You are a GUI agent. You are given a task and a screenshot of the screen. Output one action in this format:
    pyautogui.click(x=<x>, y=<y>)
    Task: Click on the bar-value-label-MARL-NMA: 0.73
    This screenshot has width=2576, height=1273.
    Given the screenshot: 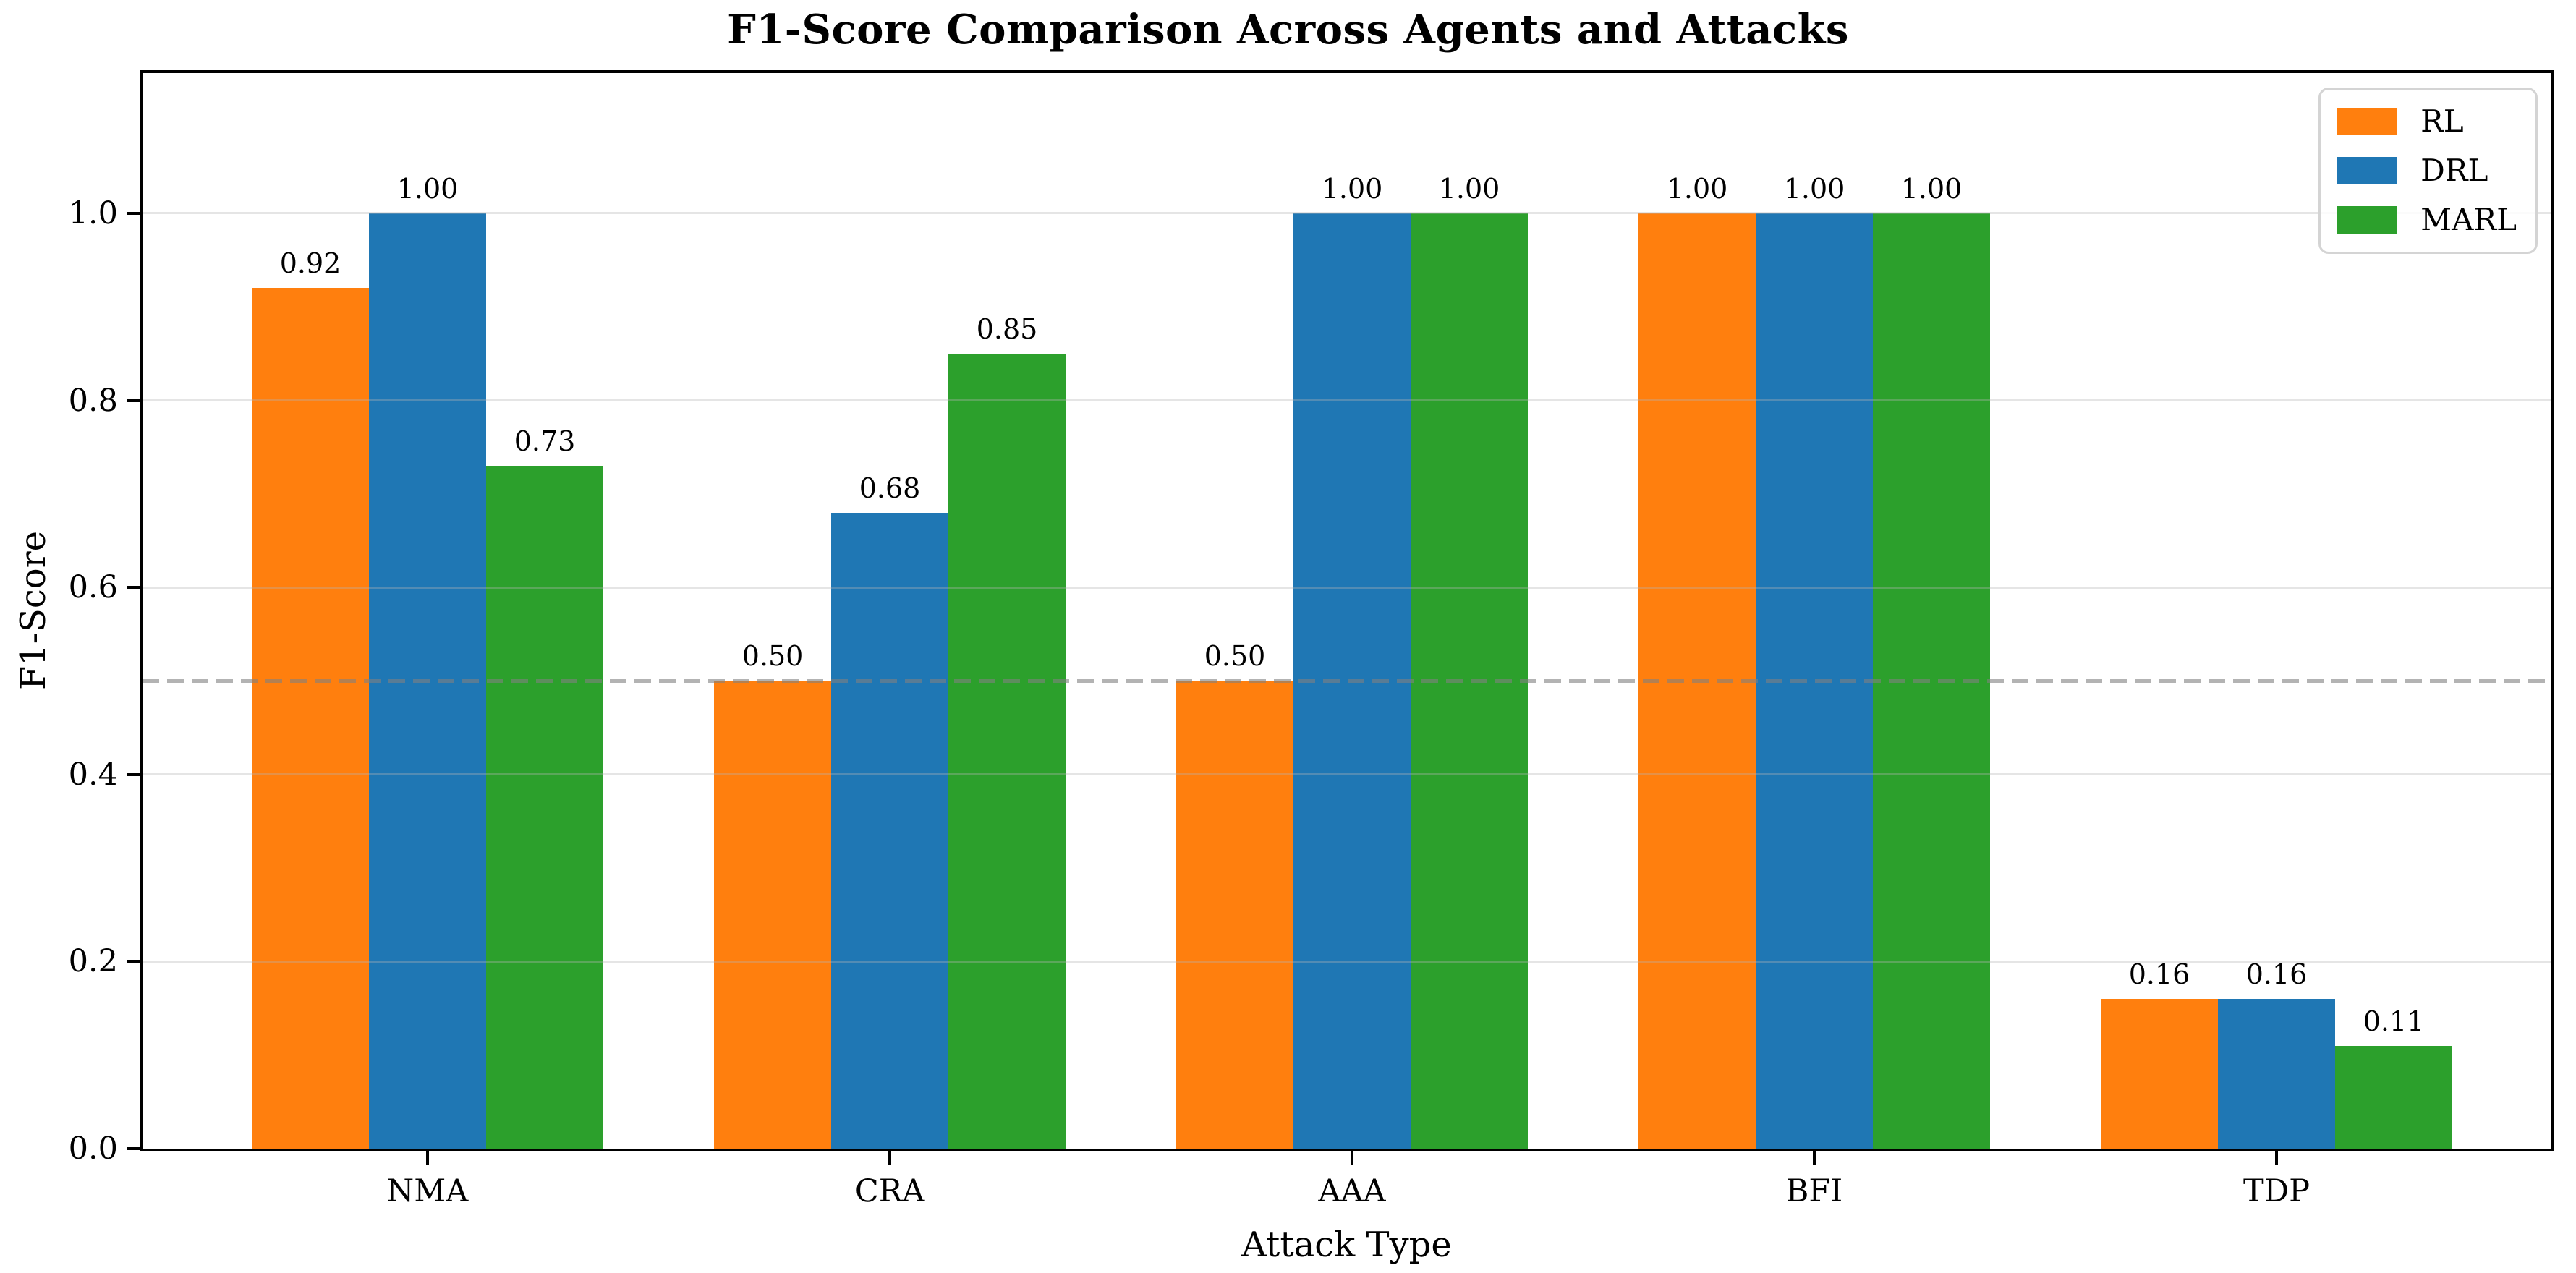 What is the action you would take?
    pyautogui.click(x=545, y=441)
    